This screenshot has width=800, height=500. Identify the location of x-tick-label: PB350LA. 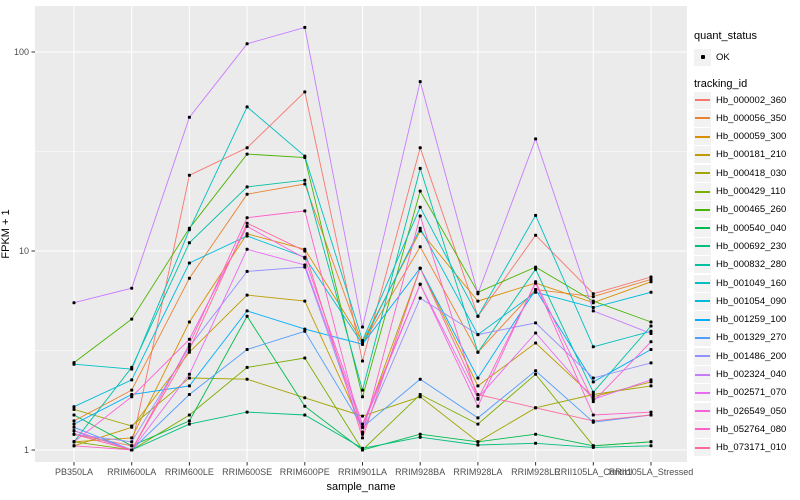
(74, 472).